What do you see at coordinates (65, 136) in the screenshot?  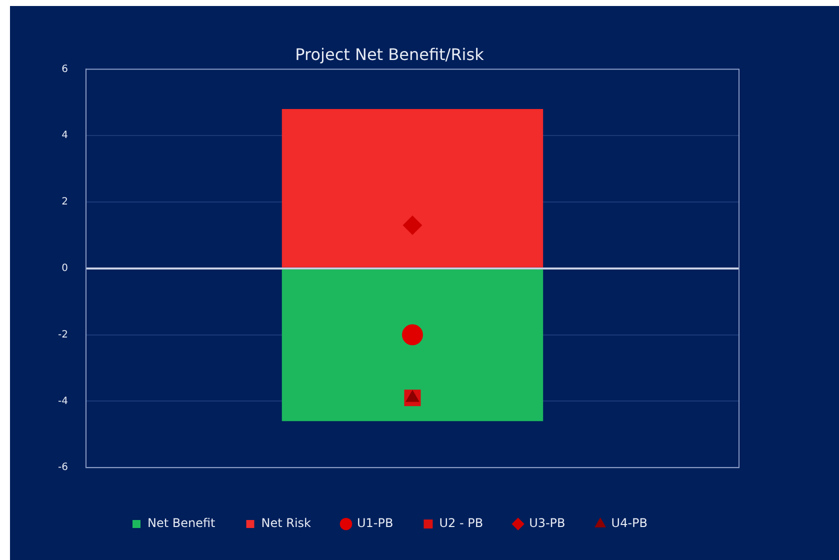 I see `y-tick-label: 4` at bounding box center [65, 136].